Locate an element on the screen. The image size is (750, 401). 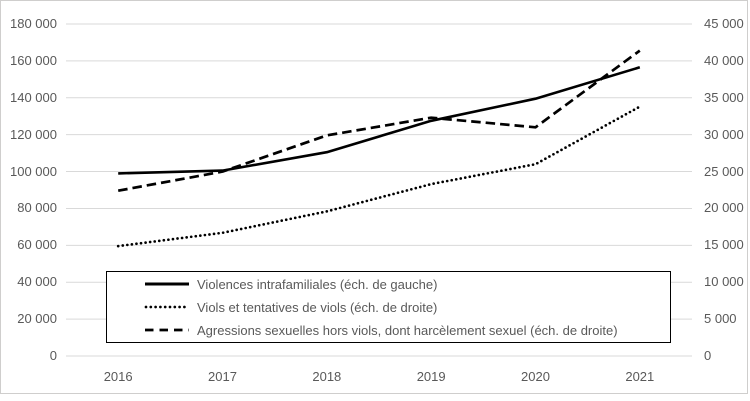
right-axis-tick: 25 000 is located at coordinates (724, 171).